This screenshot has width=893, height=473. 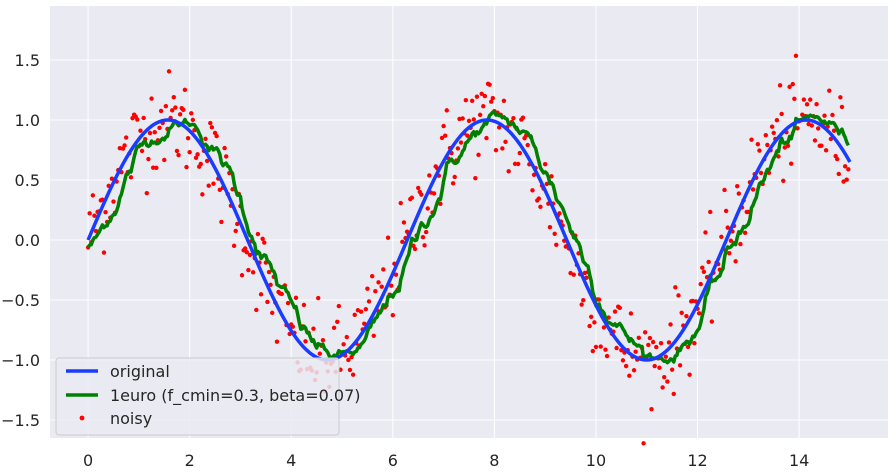 What do you see at coordinates (494, 460) in the screenshot?
I see `x-tick-label: 8` at bounding box center [494, 460].